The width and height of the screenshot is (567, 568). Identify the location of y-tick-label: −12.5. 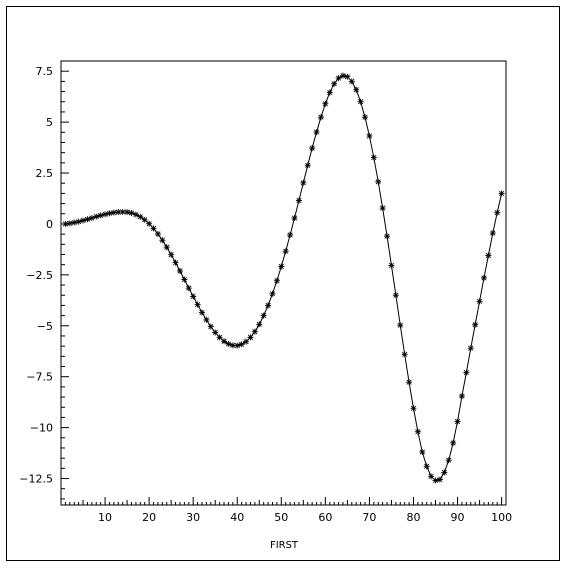
(36, 479).